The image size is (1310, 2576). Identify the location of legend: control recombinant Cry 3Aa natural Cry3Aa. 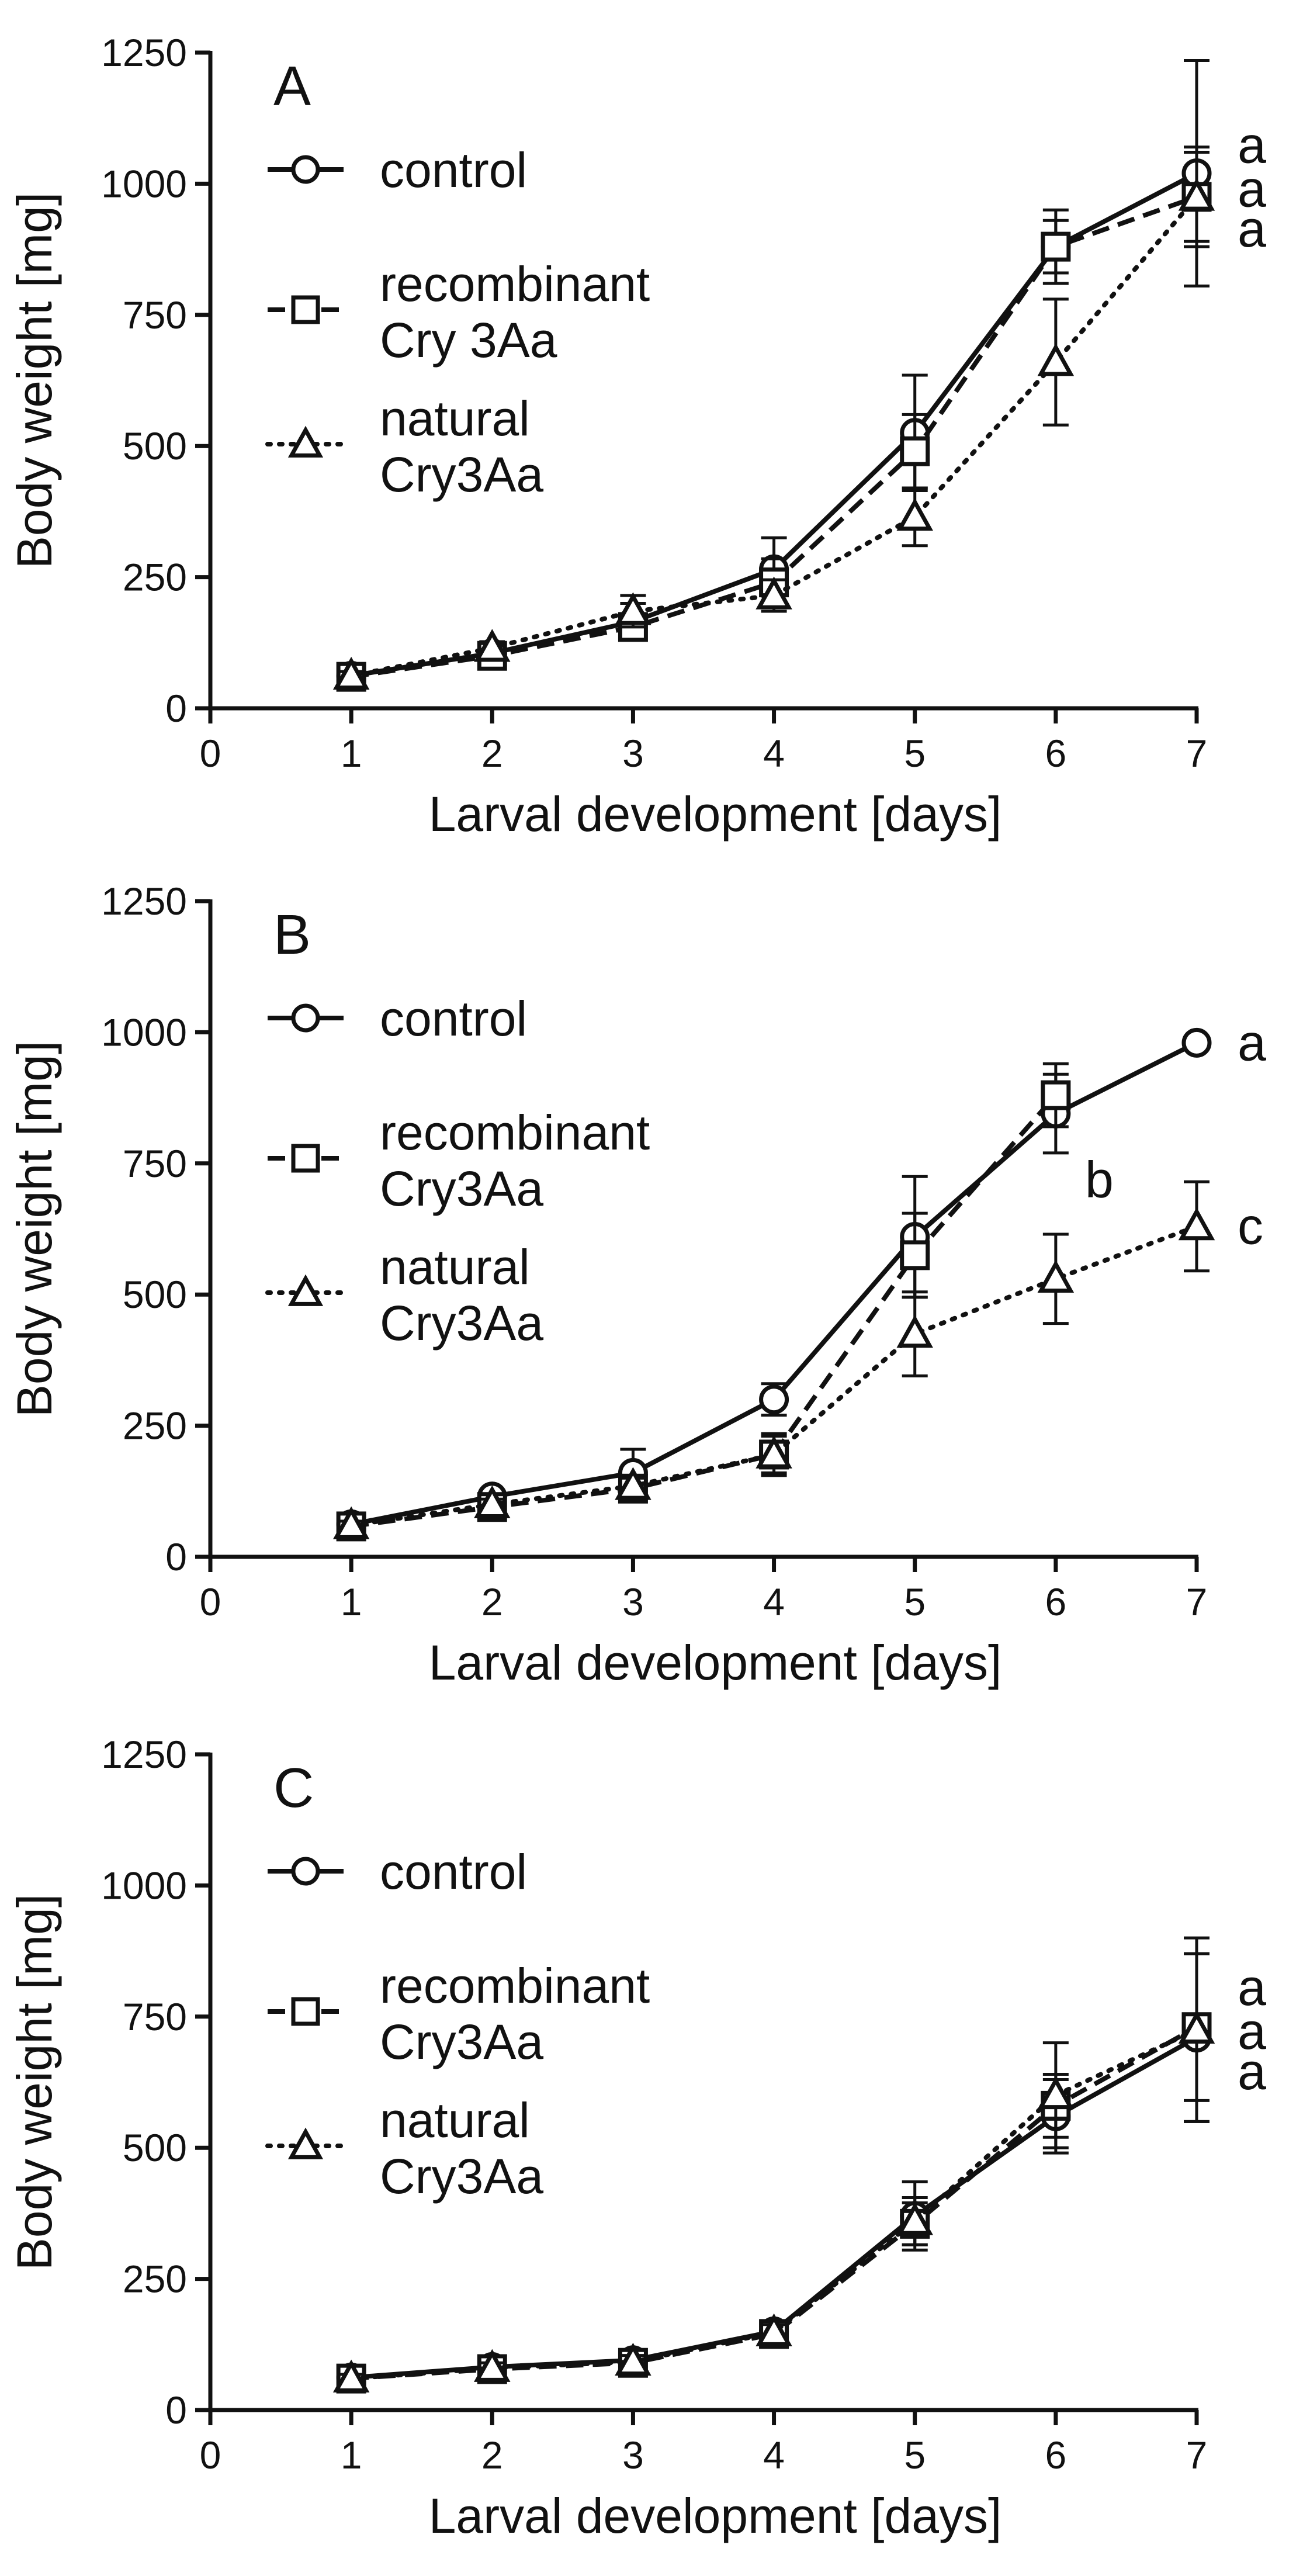
(457, 322).